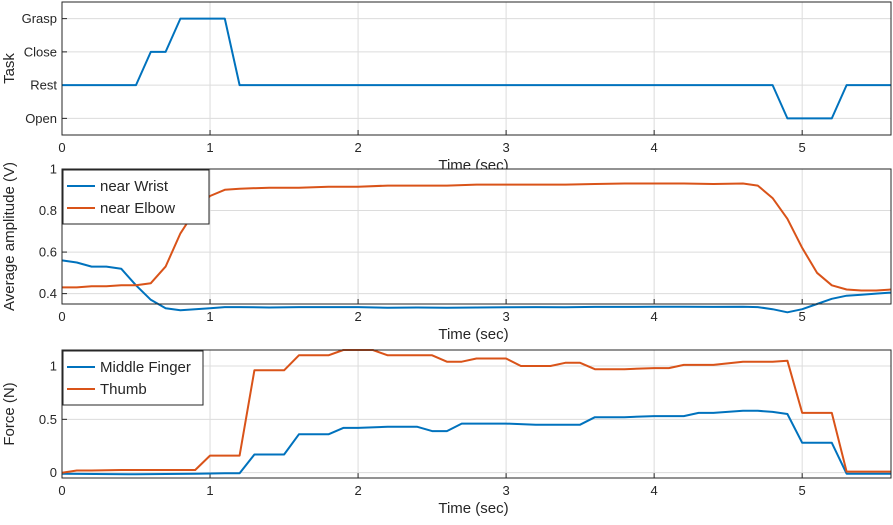 Image resolution: width=893 pixels, height=525 pixels. I want to click on y-axis-label: Average amplitude (V), so click(9, 236).